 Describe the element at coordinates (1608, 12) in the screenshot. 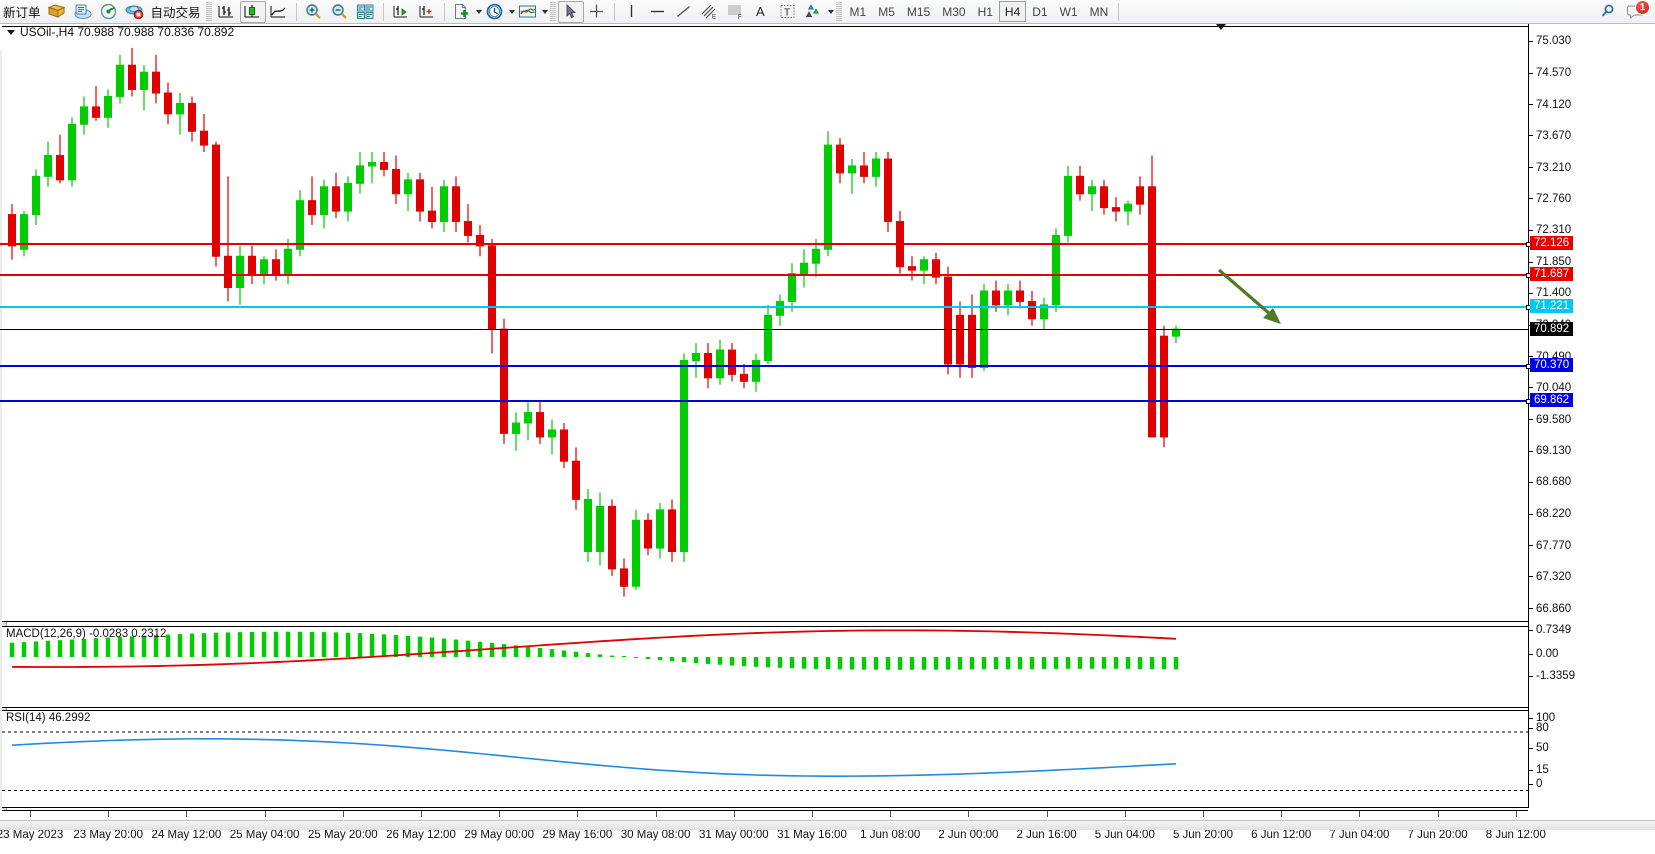

I see `search-icon` at that location.